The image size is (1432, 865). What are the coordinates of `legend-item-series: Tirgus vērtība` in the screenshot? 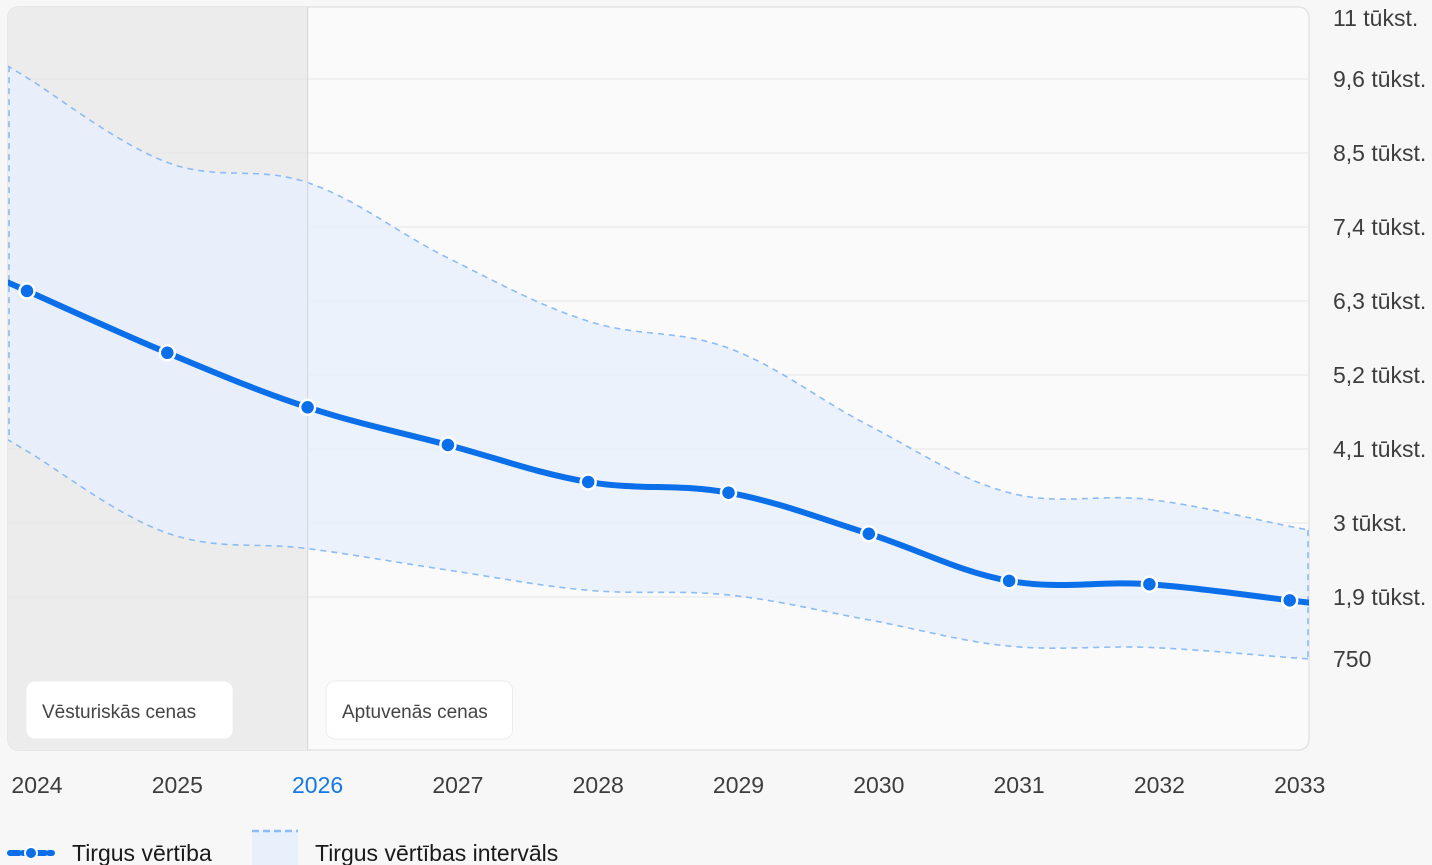 It's located at (109, 852).